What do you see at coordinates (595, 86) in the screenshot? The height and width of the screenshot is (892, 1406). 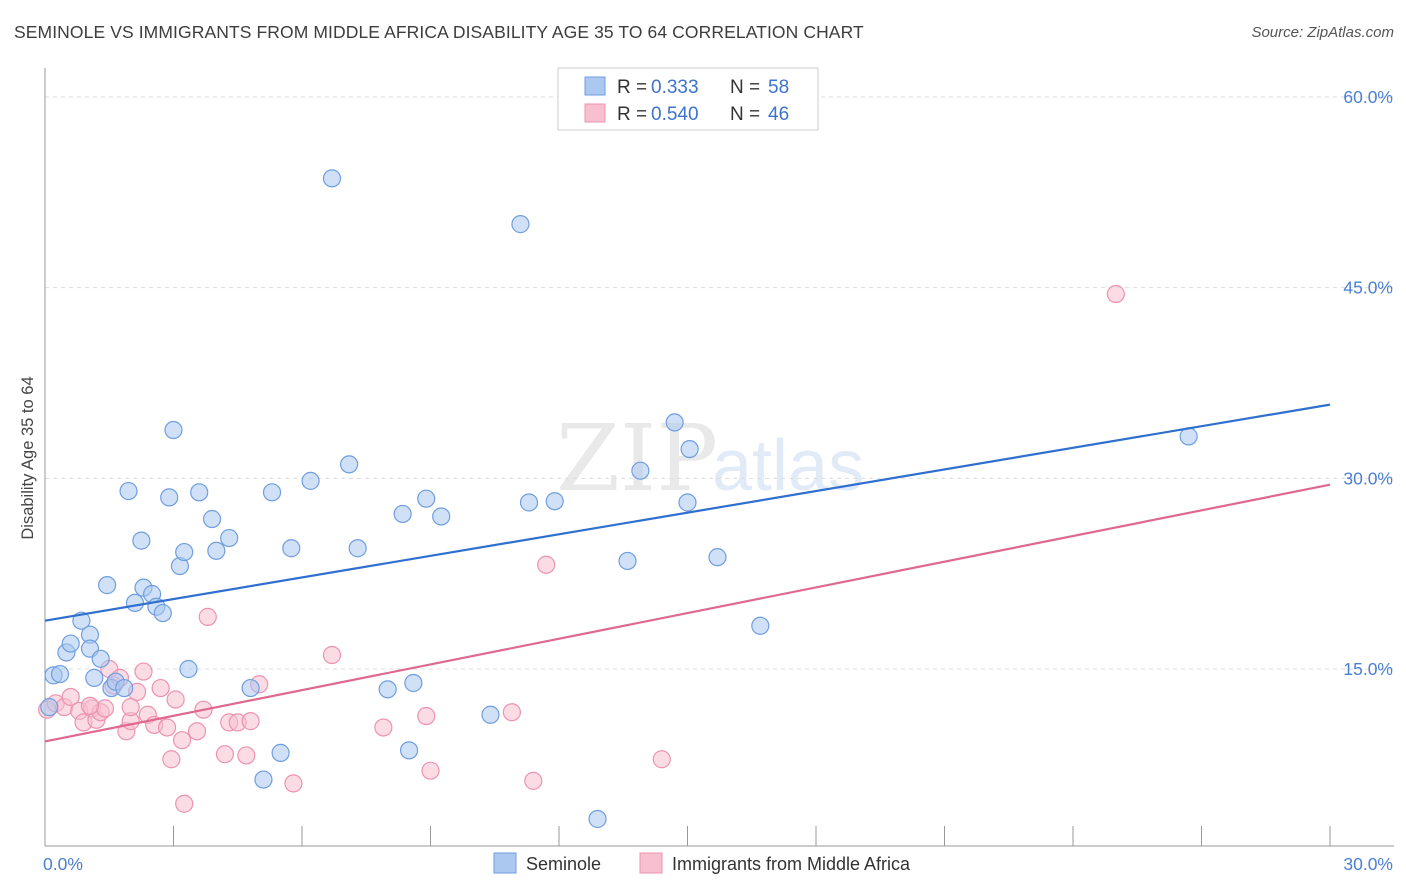 I see `legend-swatch-seminole` at bounding box center [595, 86].